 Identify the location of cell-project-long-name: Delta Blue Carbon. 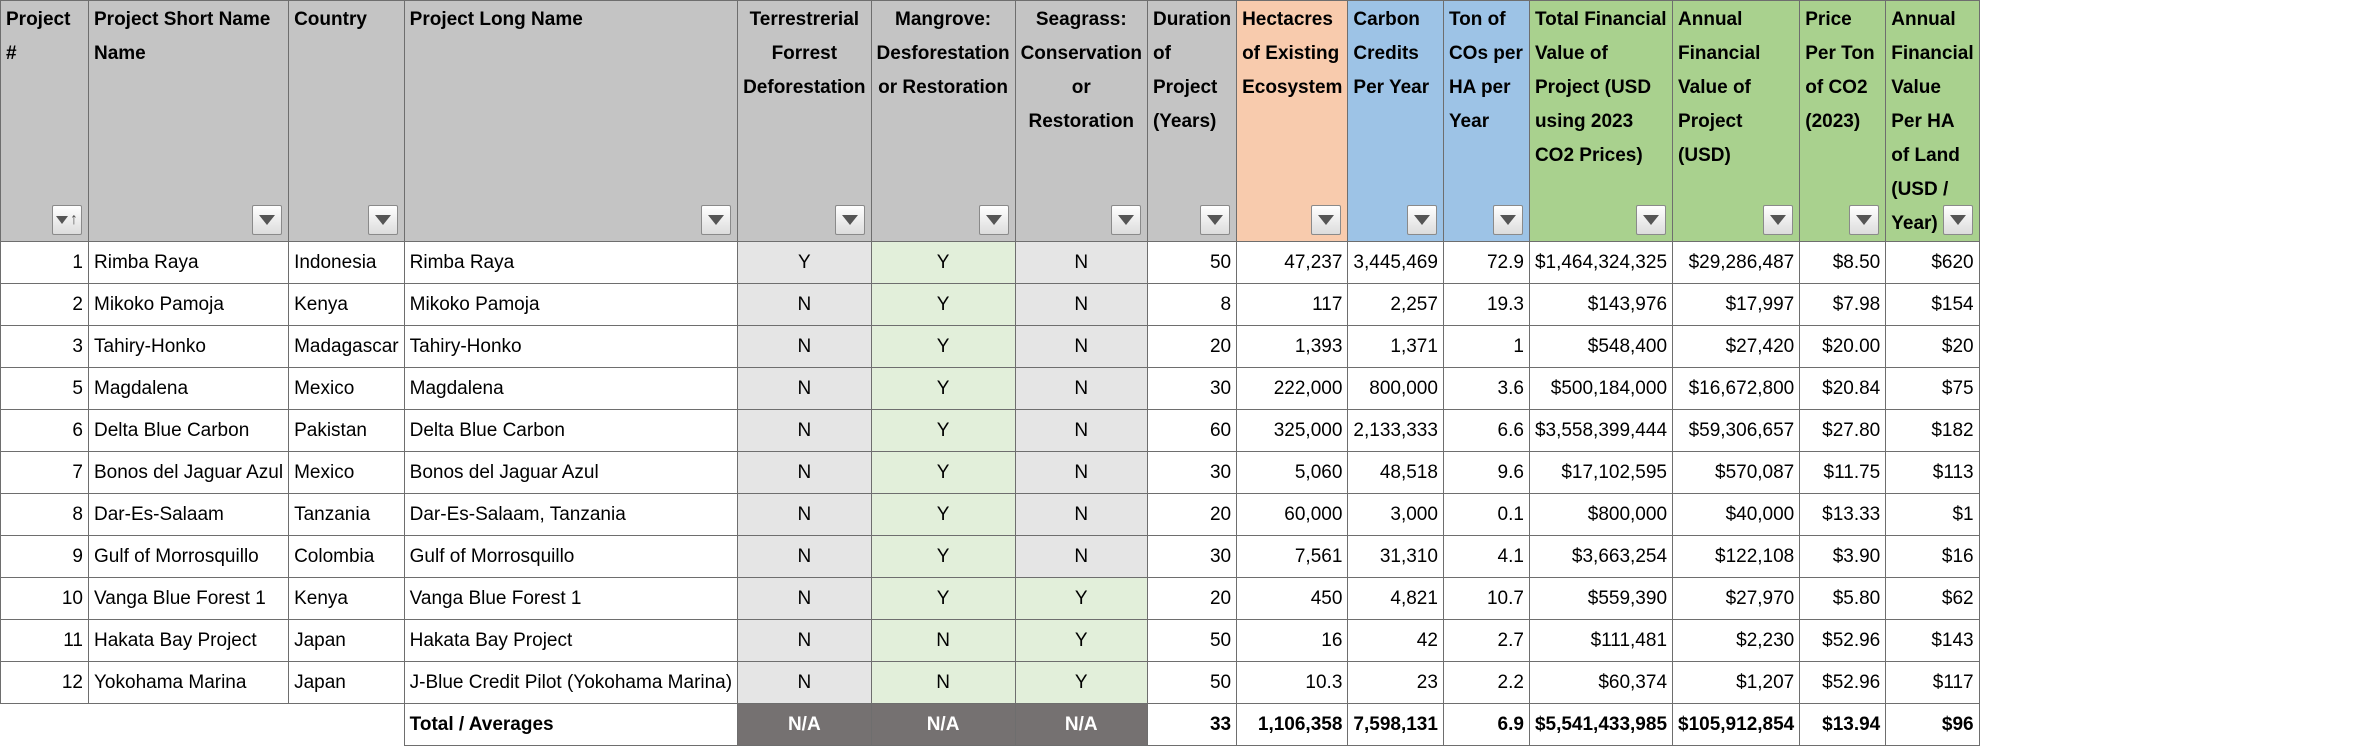
(571, 430).